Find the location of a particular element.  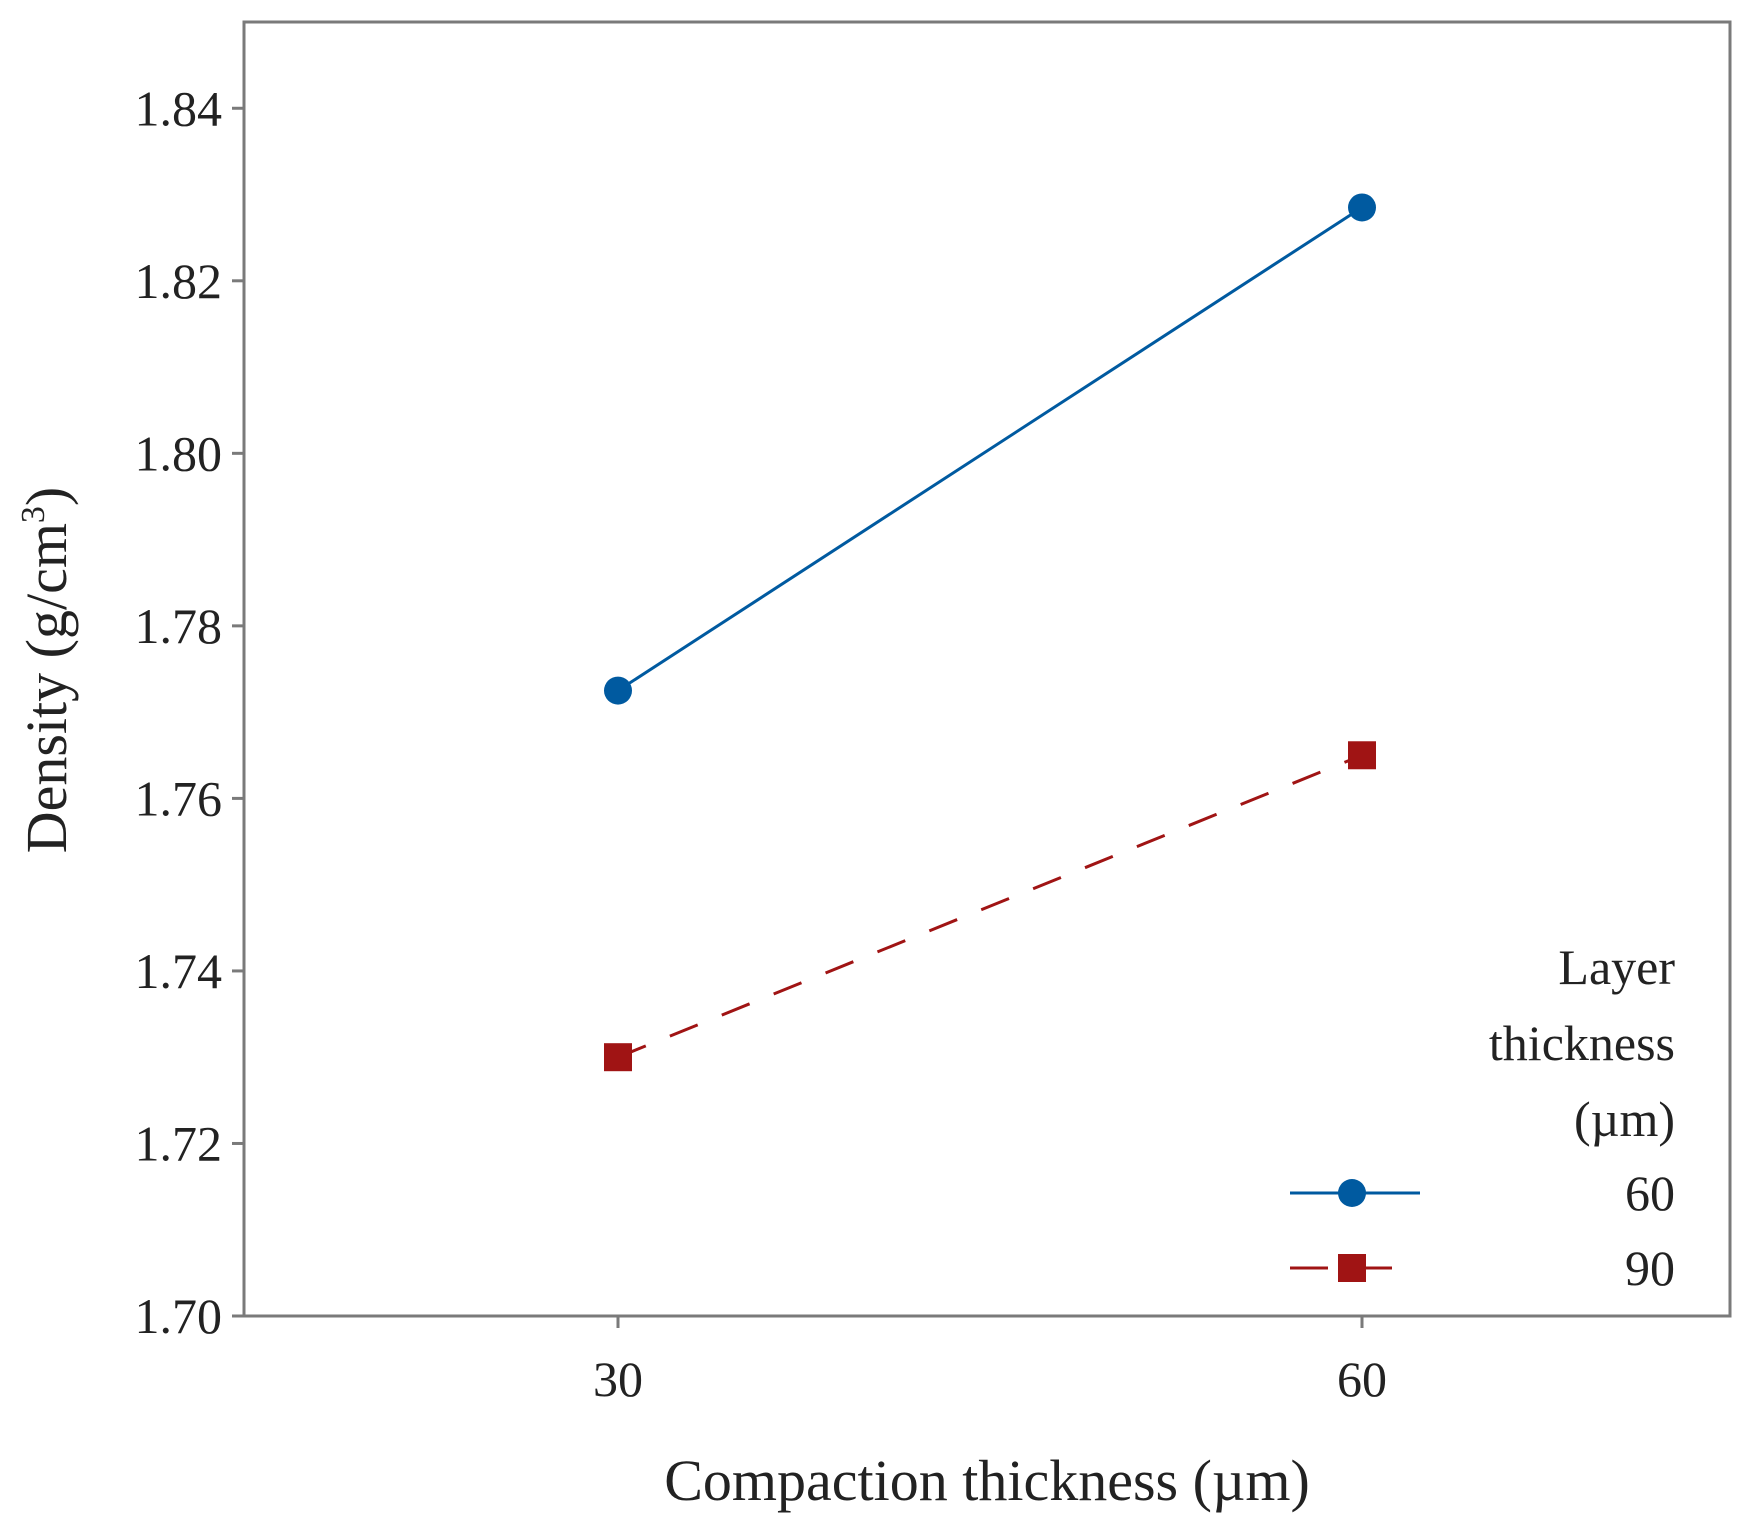

y-axis: 1.70 1.72 1.74 1.76 1.78 1.80 1.82 1.84 is located at coordinates (189, 712).